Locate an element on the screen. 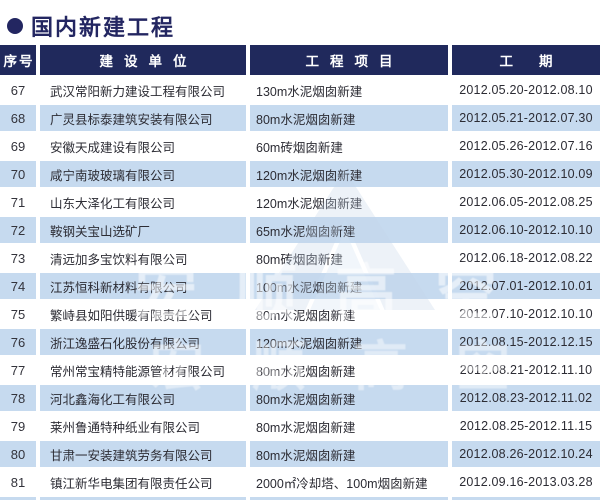 The width and height of the screenshot is (600, 500). row-index: 77 is located at coordinates (18, 370).